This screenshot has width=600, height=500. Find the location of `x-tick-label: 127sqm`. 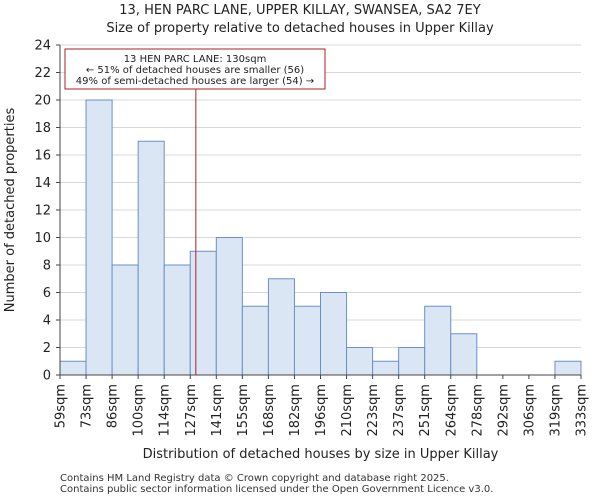

x-tick-label: 127sqm is located at coordinates (191, 410).